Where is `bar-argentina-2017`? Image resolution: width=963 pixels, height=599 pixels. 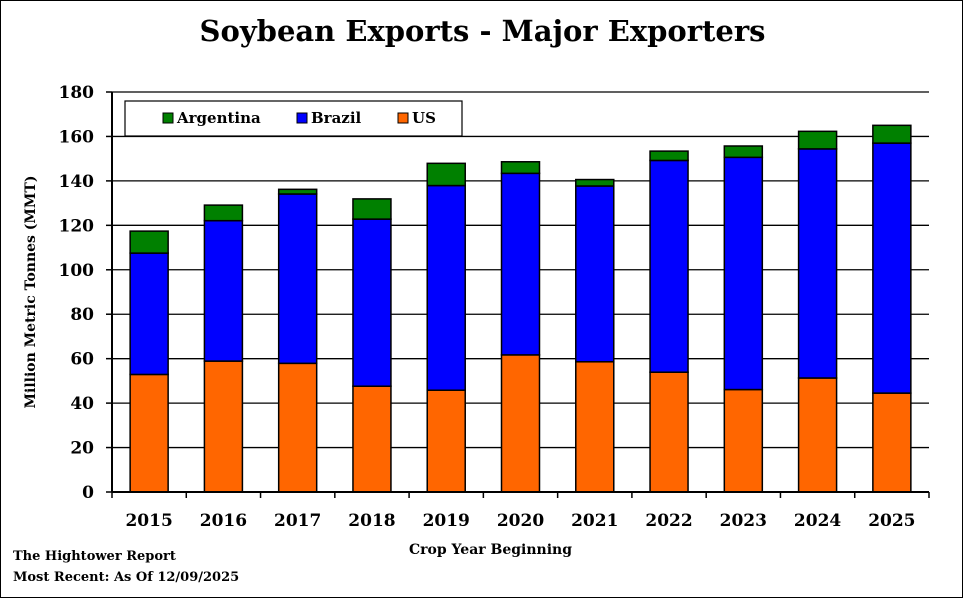 bar-argentina-2017 is located at coordinates (297, 191).